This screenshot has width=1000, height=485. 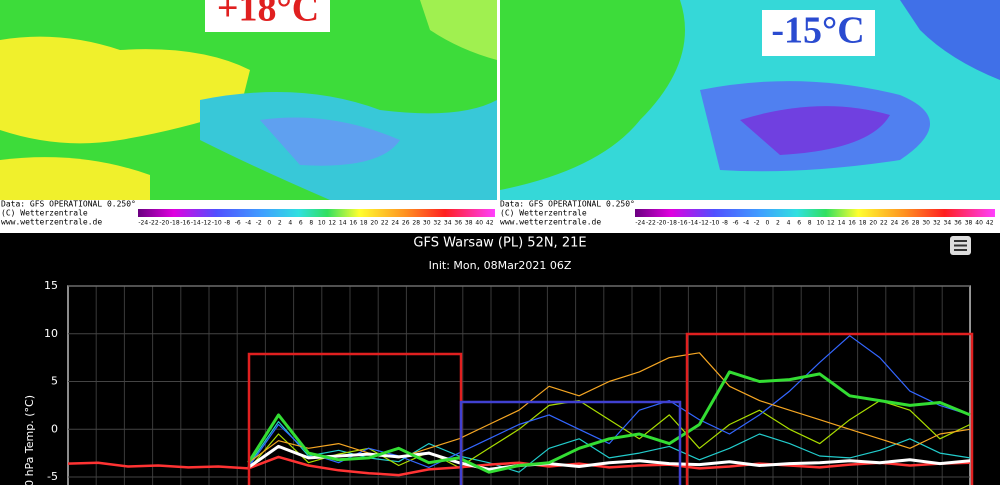 What do you see at coordinates (543, 213) in the screenshot?
I see `credit: (C) Wetterzentrale` at bounding box center [543, 213].